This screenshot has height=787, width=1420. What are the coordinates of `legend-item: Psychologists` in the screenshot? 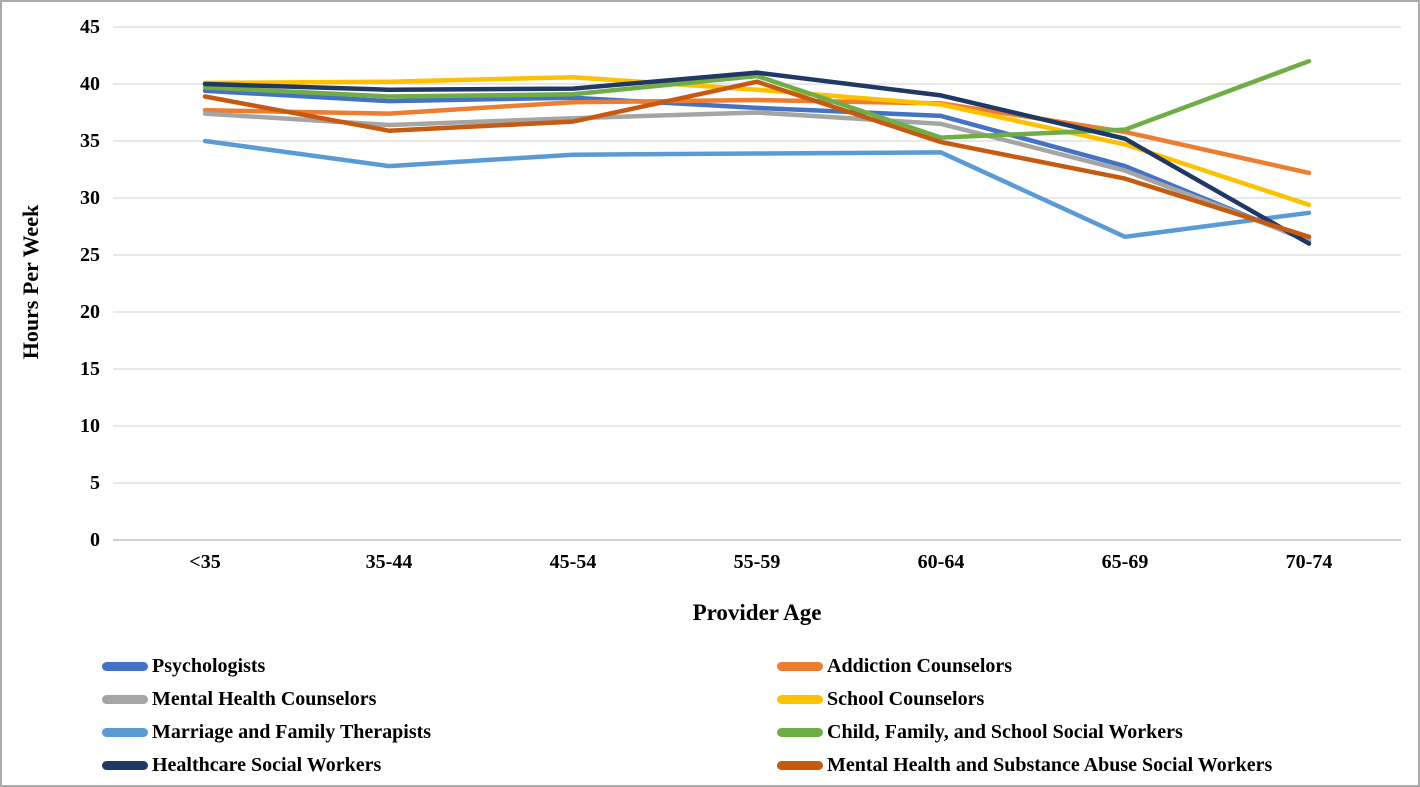 It's located at (183, 666).